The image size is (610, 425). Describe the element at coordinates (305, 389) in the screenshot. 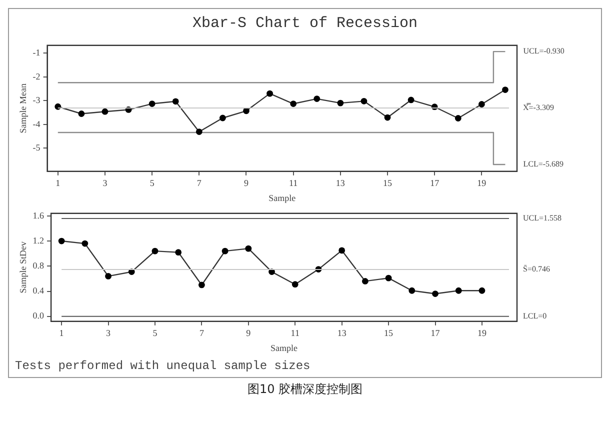

I see `caption: 图10 胶槽深度控制图` at that location.